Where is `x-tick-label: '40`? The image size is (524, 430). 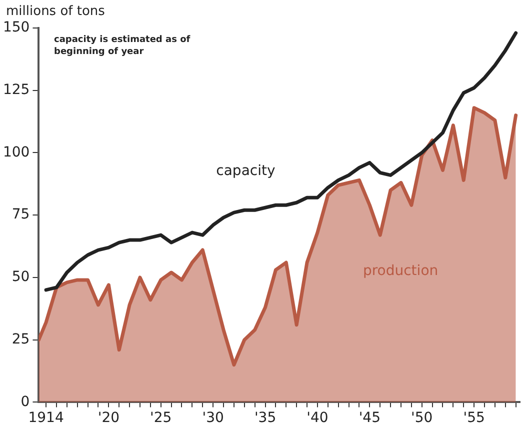
x-tick-label: '40 is located at coordinates (317, 418).